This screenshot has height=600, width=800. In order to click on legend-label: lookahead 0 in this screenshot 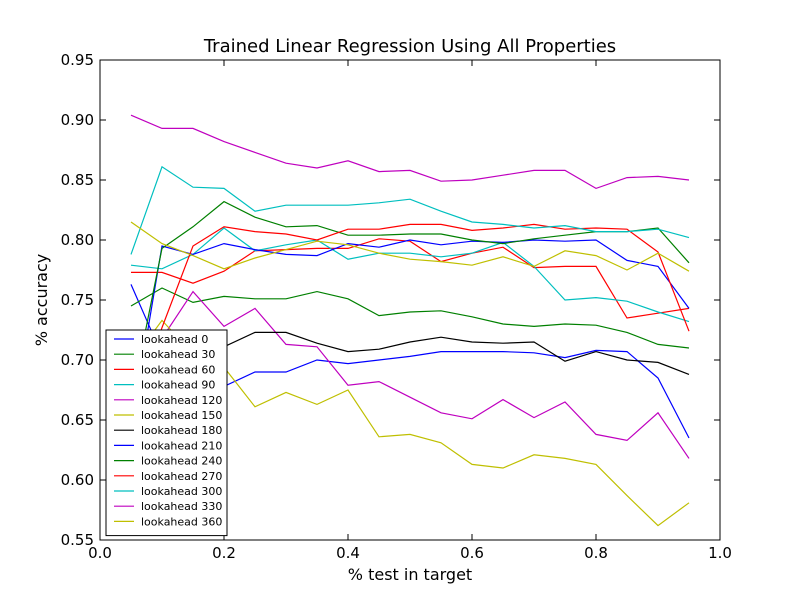, I will do `click(174, 339)`.